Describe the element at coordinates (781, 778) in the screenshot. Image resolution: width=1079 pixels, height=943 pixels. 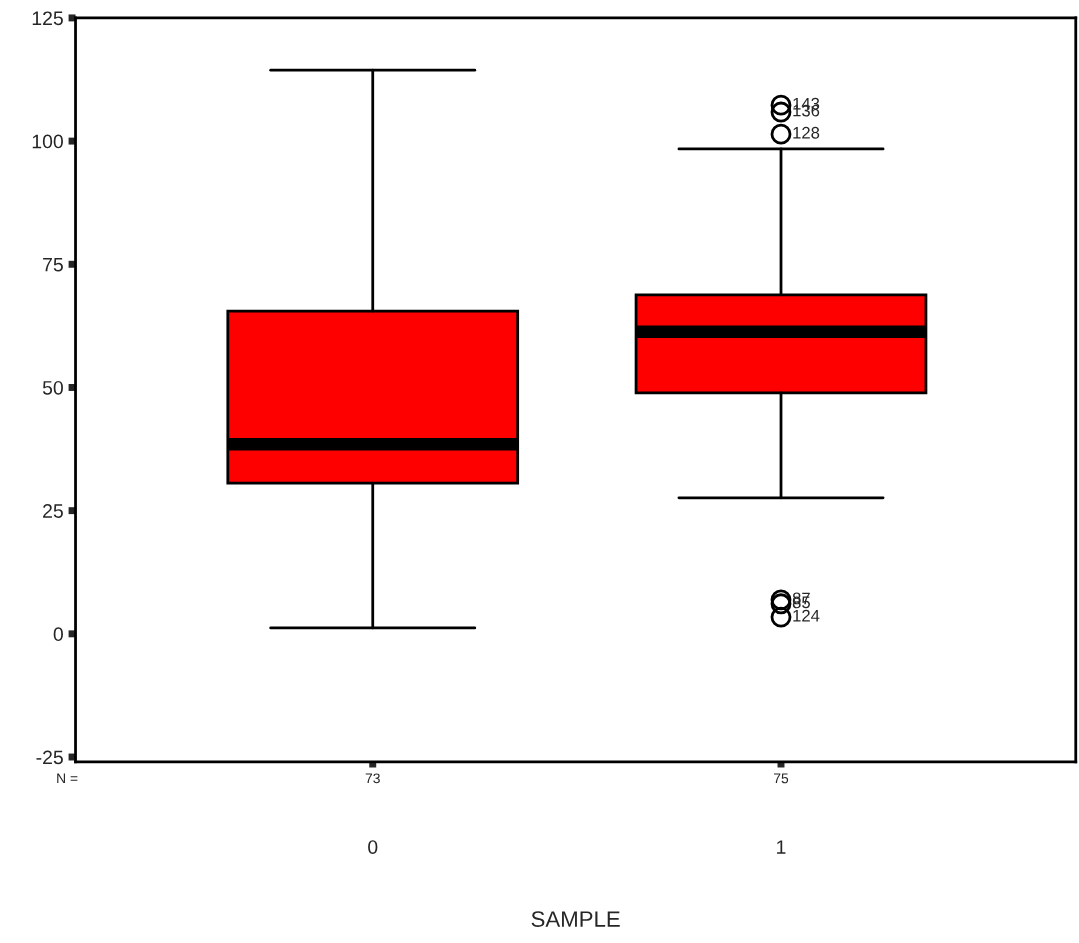
I see `text: 75` at that location.